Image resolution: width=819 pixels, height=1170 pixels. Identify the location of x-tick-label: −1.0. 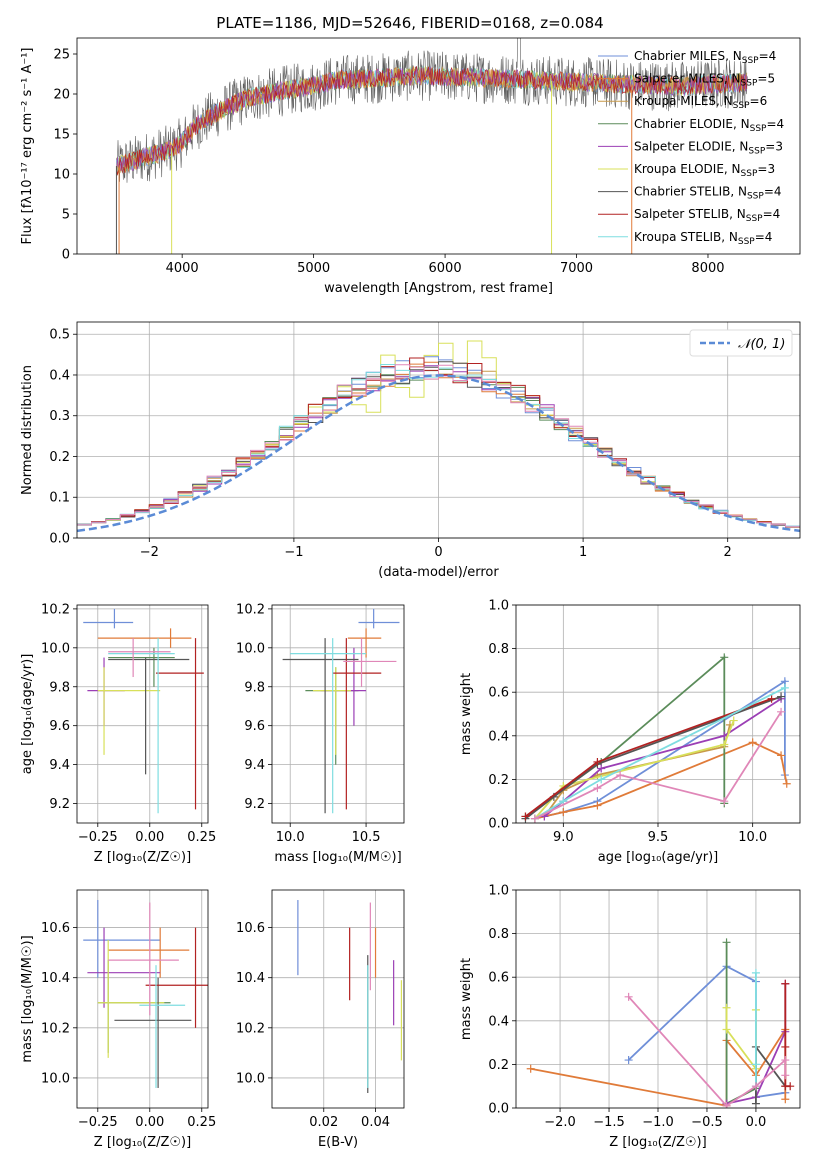
(658, 1122).